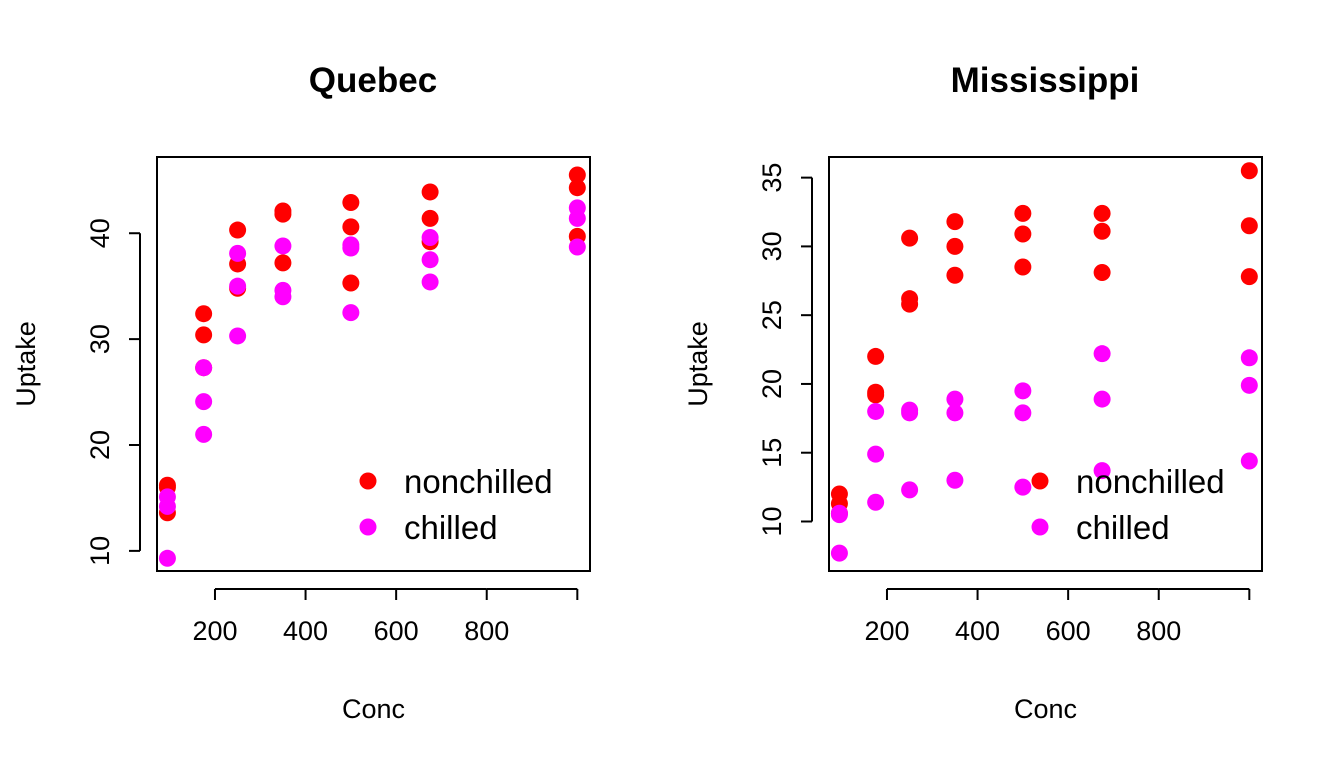 The height and width of the screenshot is (768, 1344). Describe the element at coordinates (1045, 80) in the screenshot. I see `chart-title: Mississippi` at that location.